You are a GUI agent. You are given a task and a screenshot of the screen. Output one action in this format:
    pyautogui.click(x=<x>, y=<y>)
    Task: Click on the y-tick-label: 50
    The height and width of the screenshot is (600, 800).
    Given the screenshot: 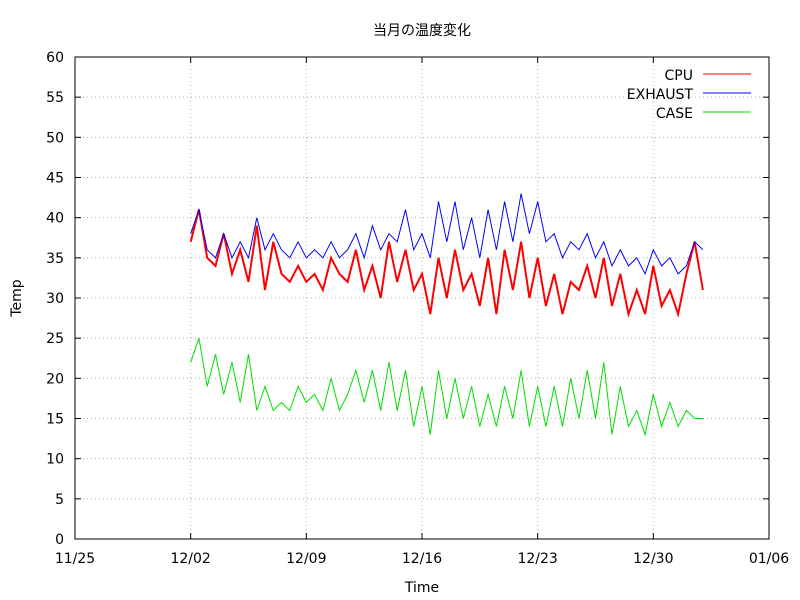 What is the action you would take?
    pyautogui.click(x=55, y=138)
    